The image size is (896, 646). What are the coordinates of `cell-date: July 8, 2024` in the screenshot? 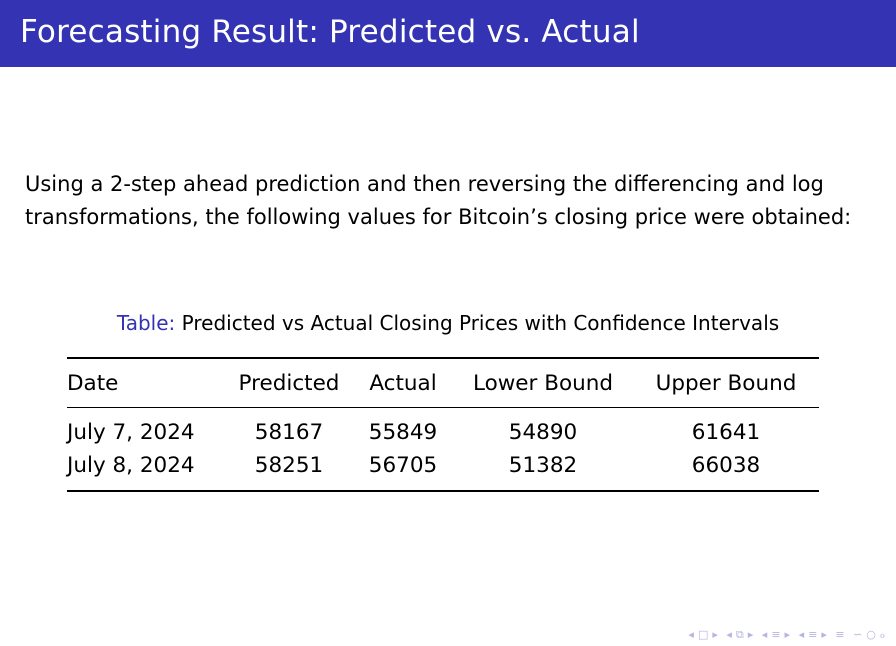 It's located at (131, 465).